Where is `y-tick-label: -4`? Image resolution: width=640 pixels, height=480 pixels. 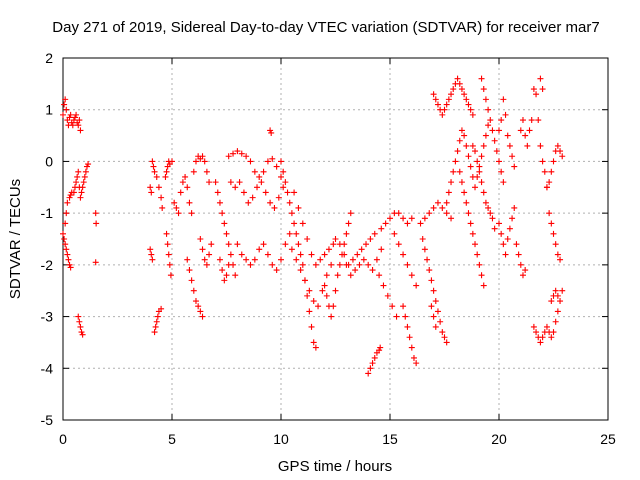
y-tick-label: -4 is located at coordinates (47, 368).